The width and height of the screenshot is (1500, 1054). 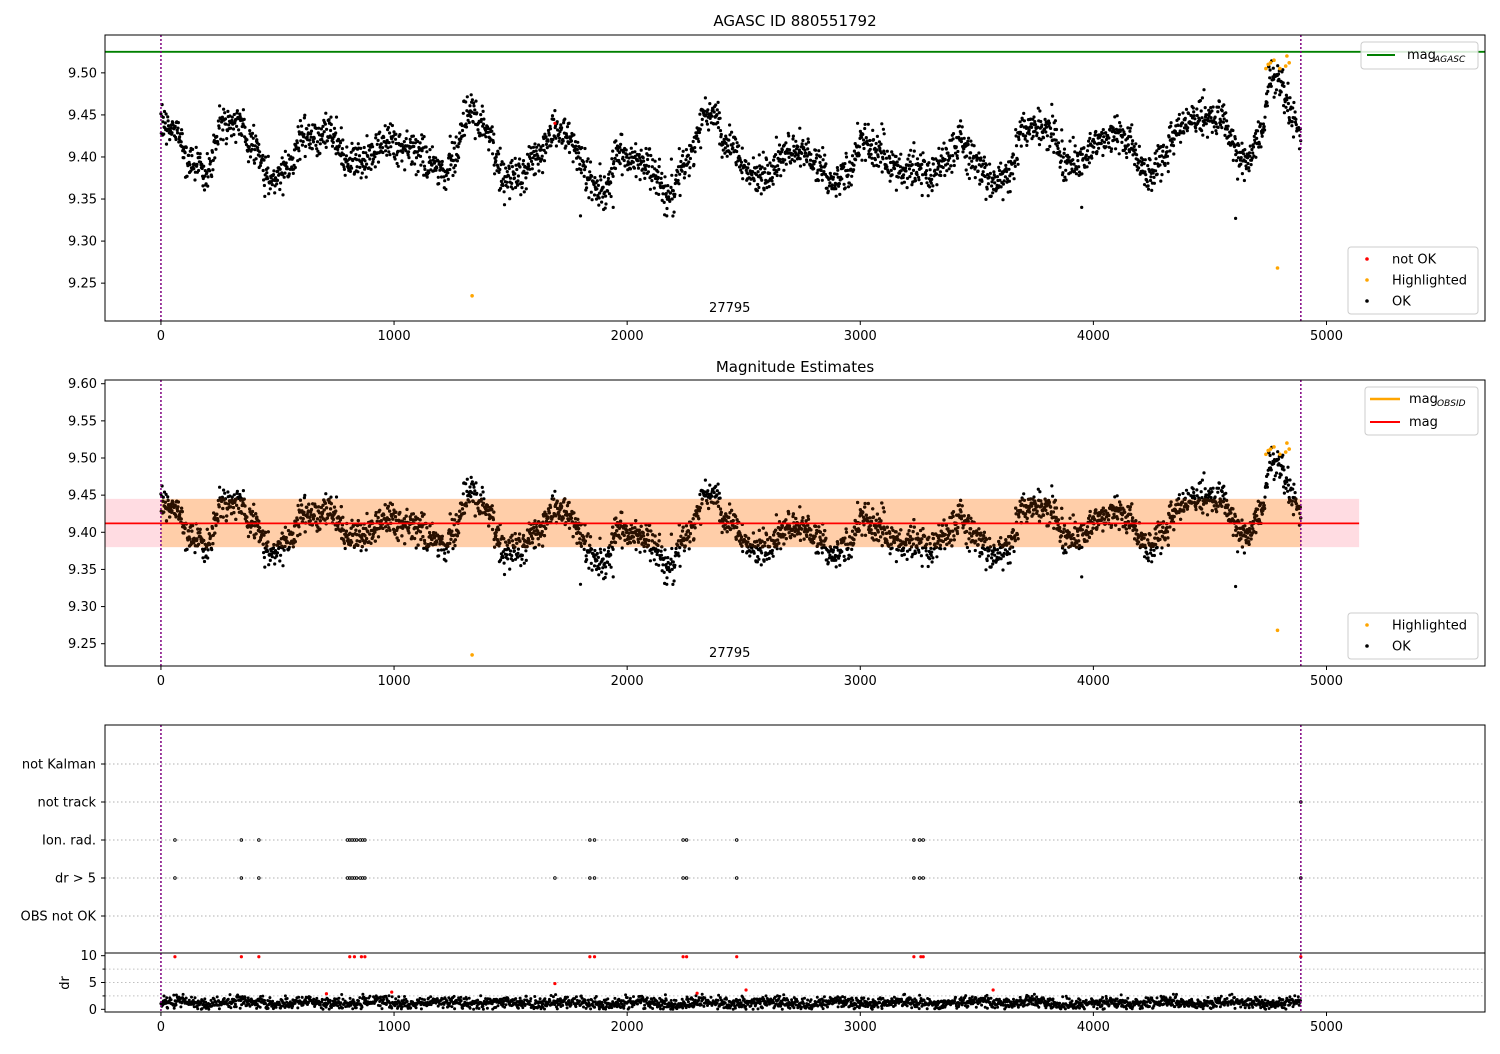 I want to click on agasc-xtick-label: 2000, so click(x=627, y=336).